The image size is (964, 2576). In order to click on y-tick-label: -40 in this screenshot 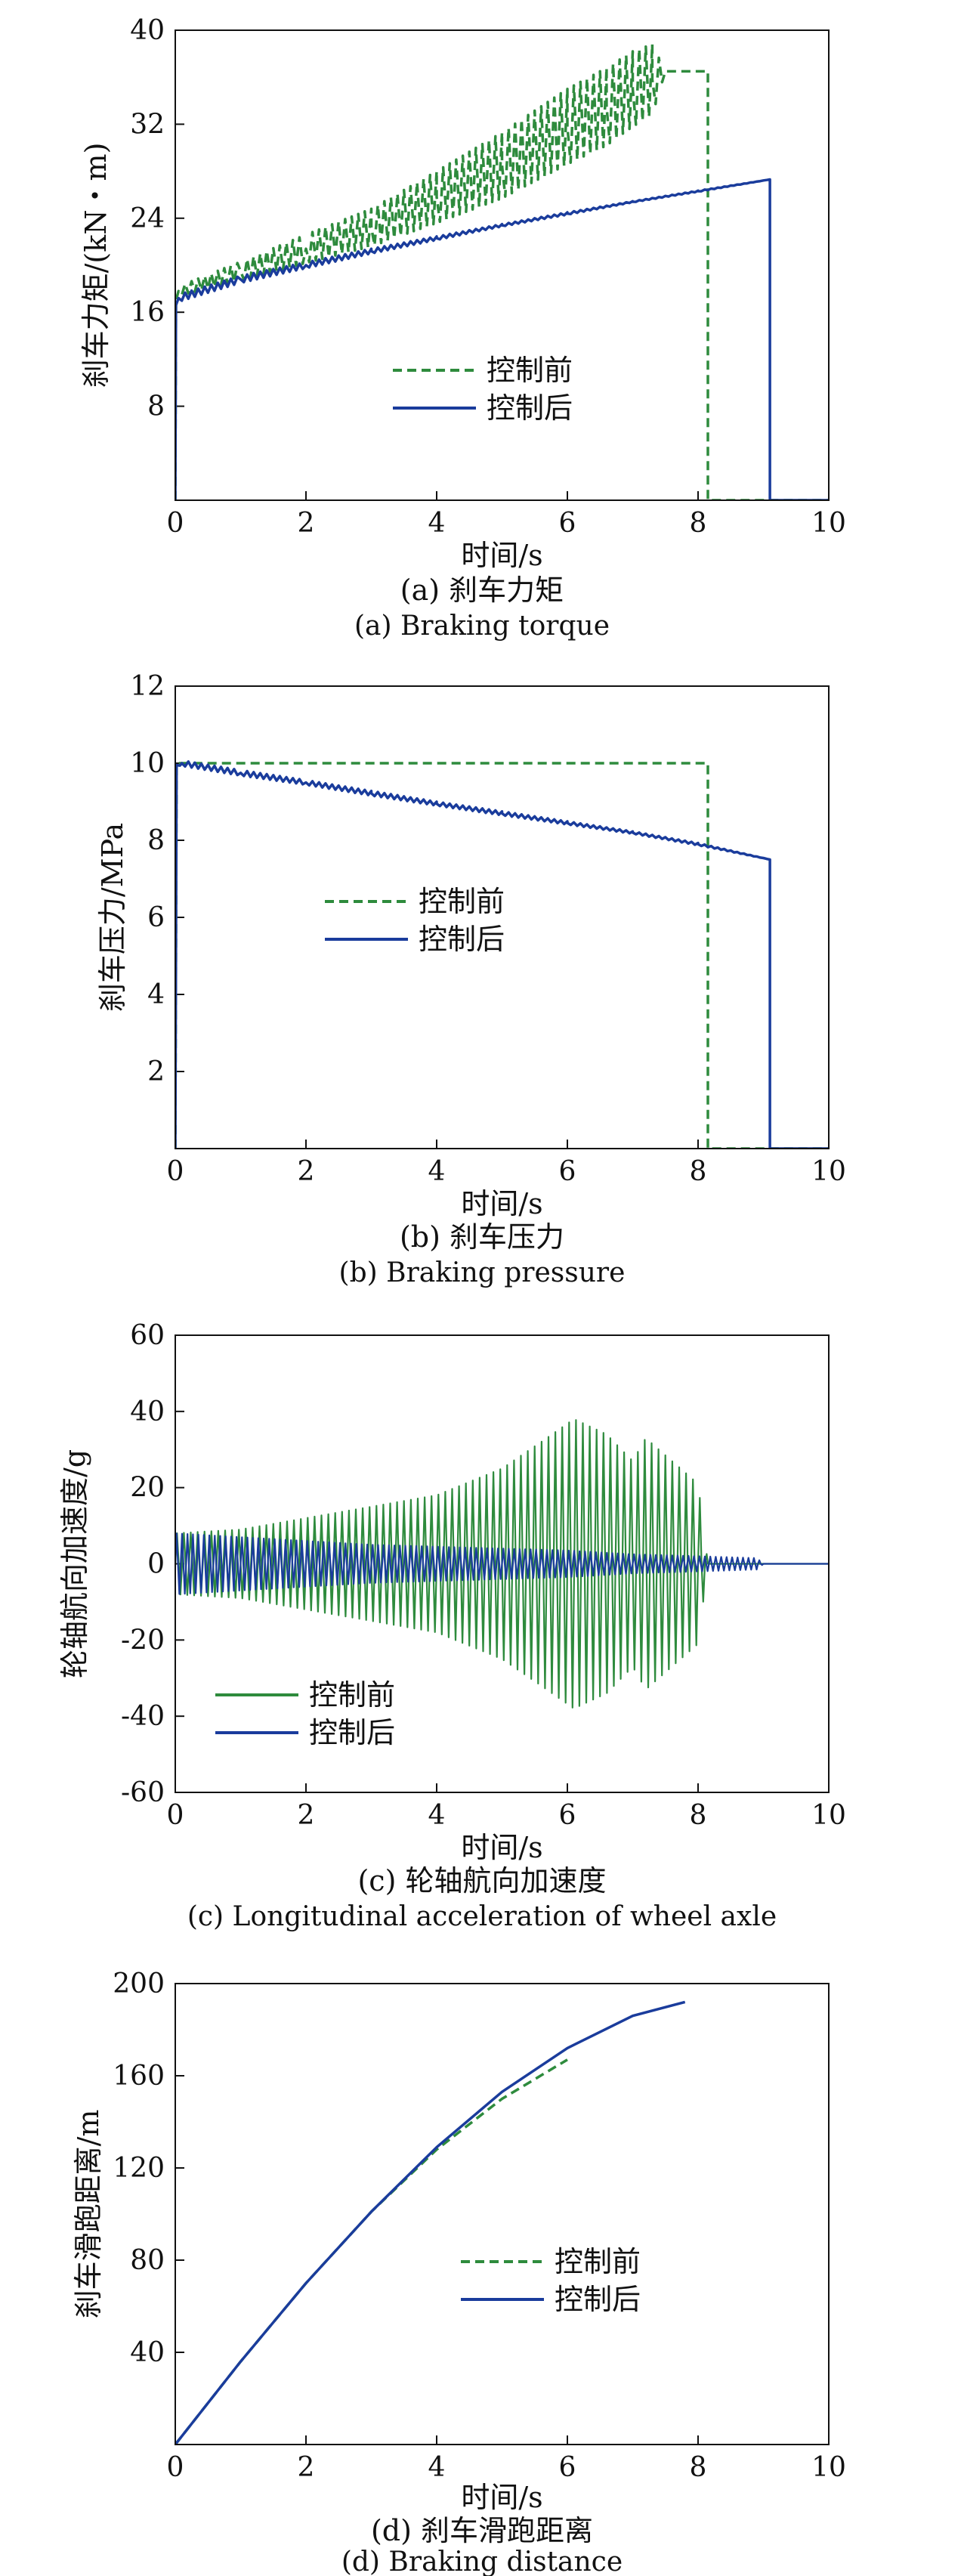, I will do `click(143, 1717)`.